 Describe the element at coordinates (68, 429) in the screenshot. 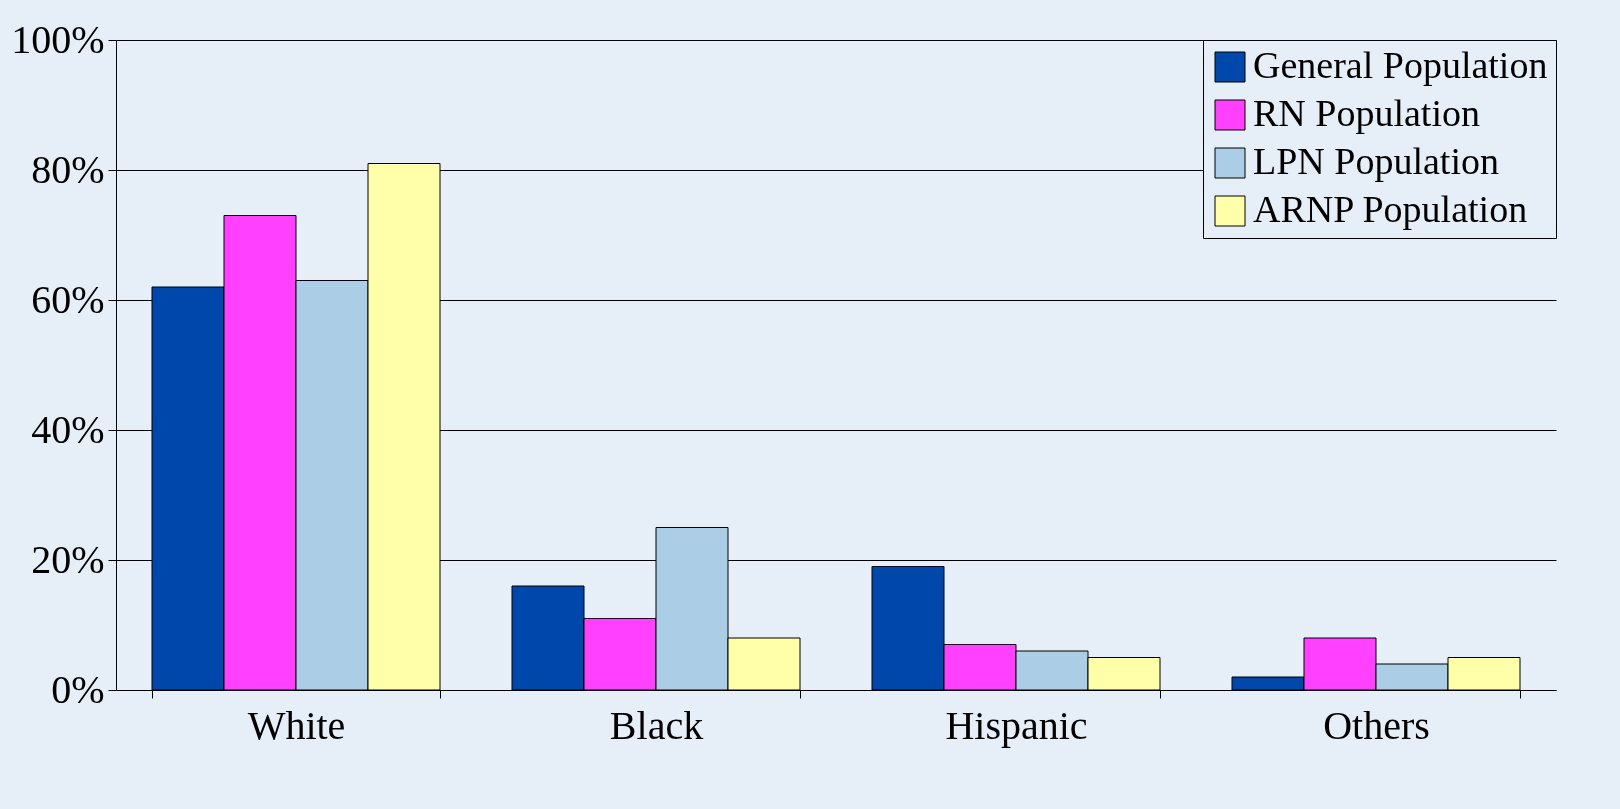

I see `y-tick-label: 40%` at that location.